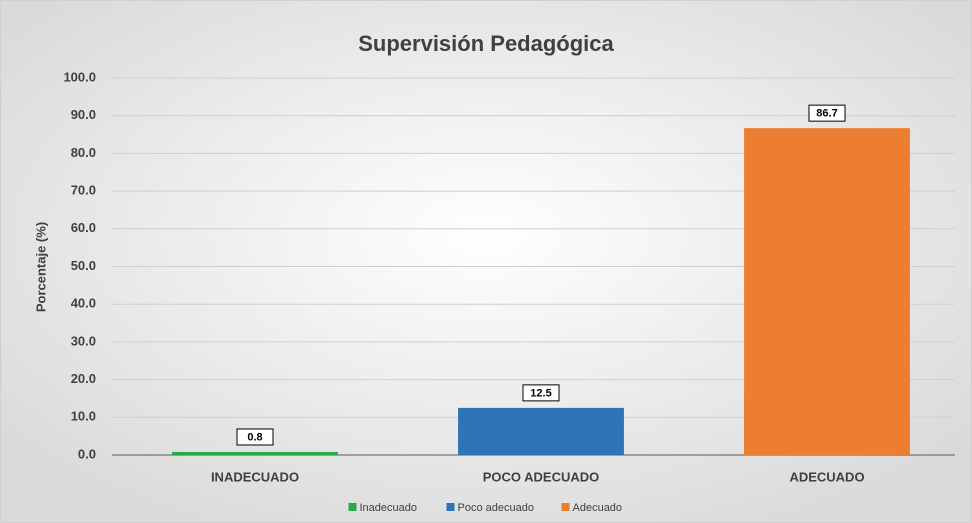 The height and width of the screenshot is (523, 972). What do you see at coordinates (255, 476) in the screenshot?
I see `x-tick-label: INADECUADO` at bounding box center [255, 476].